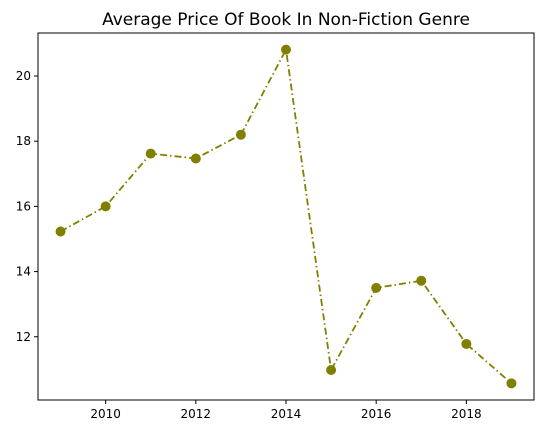 This screenshot has height=436, width=543. Describe the element at coordinates (466, 414) in the screenshot. I see `x-tick-label: 2018` at that location.